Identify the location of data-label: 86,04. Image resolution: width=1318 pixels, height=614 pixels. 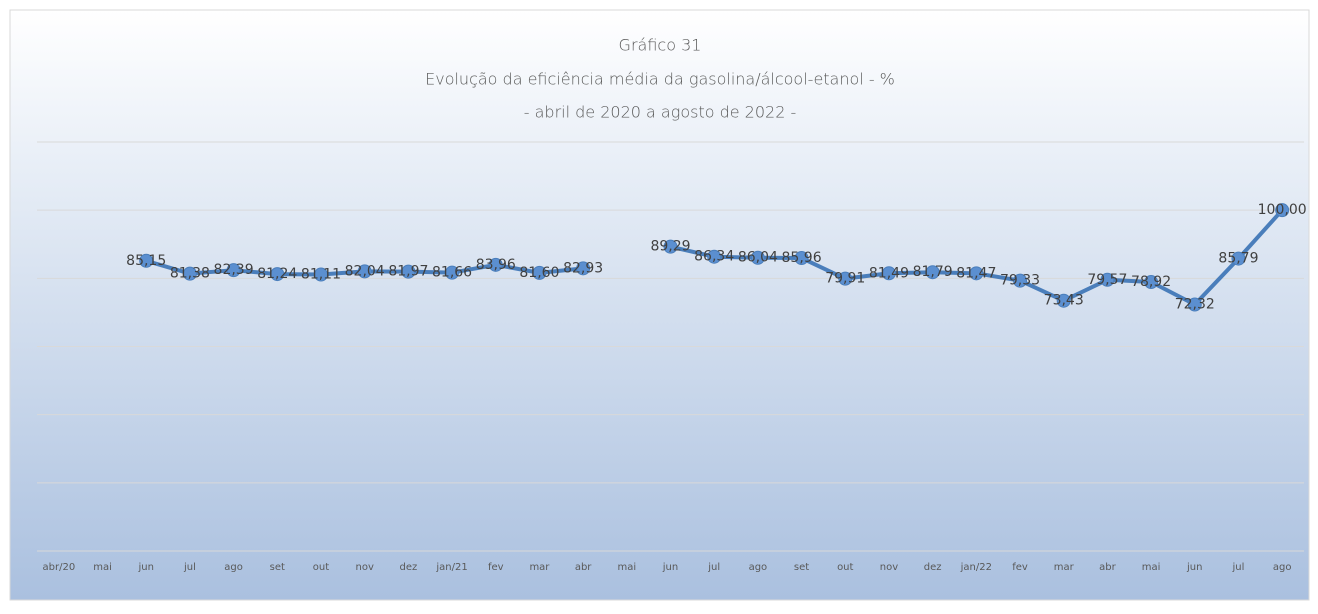
(758, 258).